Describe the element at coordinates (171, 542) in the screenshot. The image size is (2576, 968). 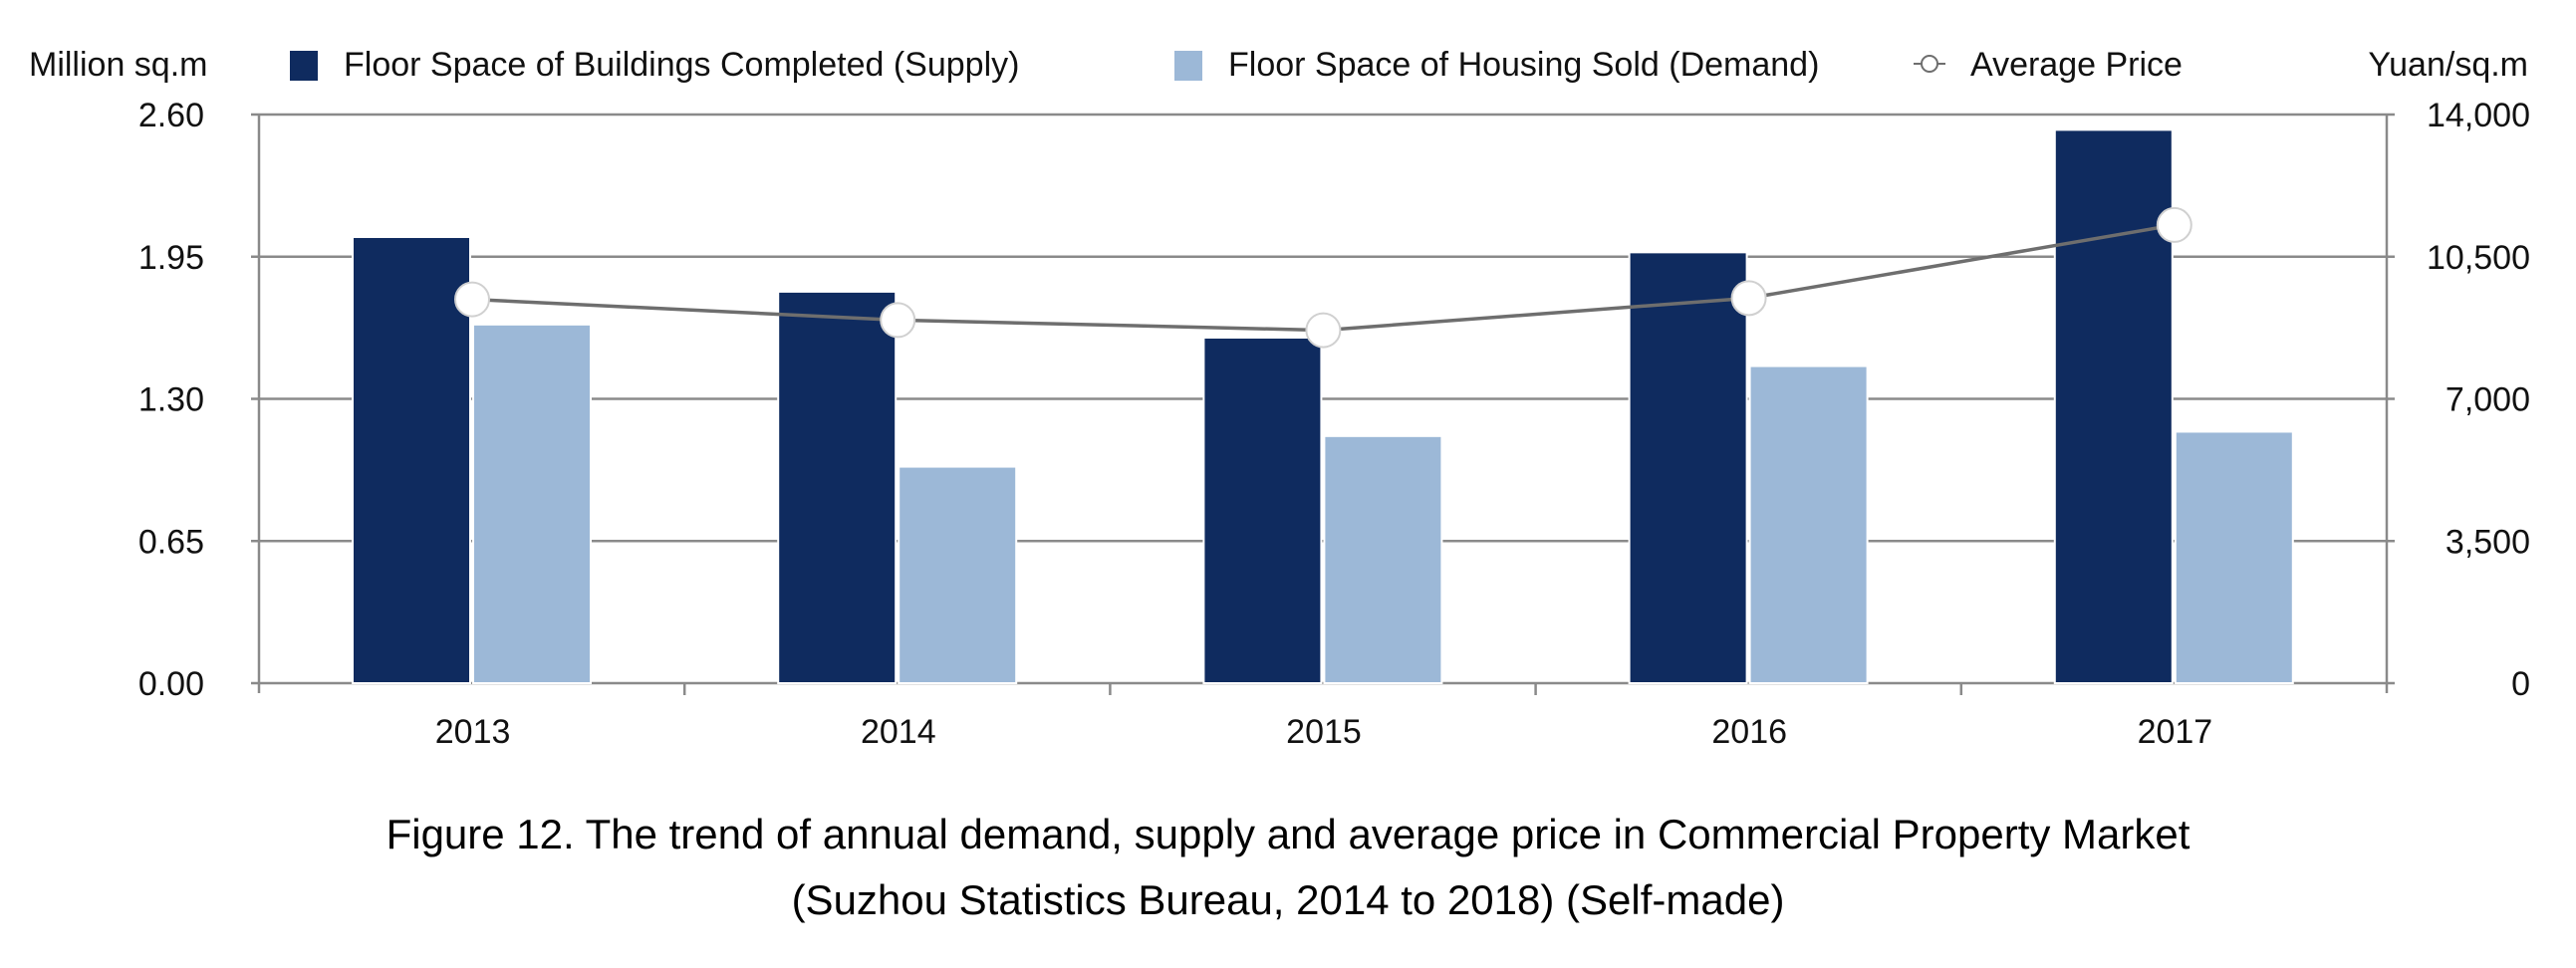
I see `left-tick-label: 0.65` at that location.